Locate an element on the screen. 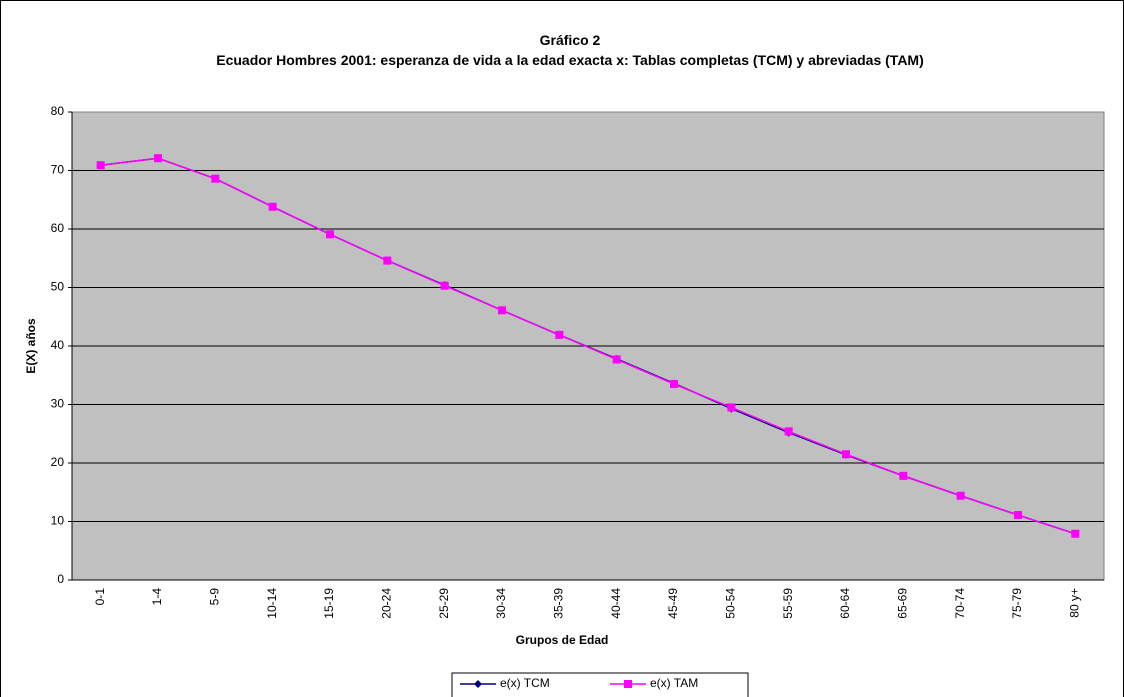  x-tick-label: 40-44 is located at coordinates (616, 603).